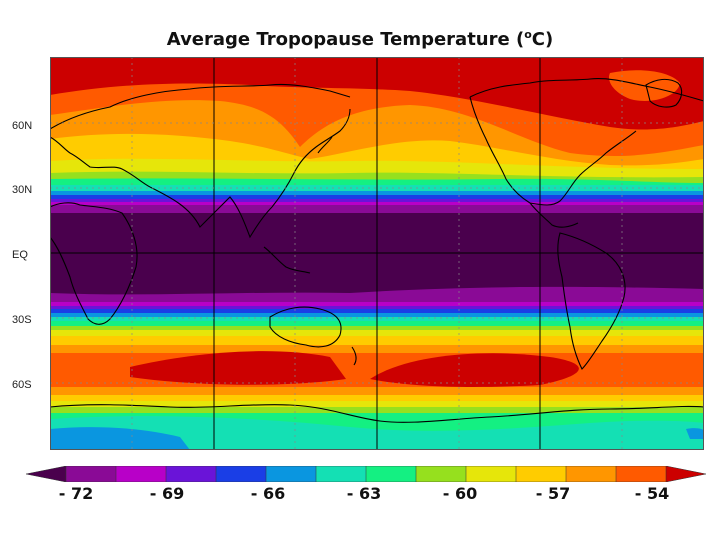 This screenshot has height=540, width=720. I want to click on coastline-africa, so click(94, 263).